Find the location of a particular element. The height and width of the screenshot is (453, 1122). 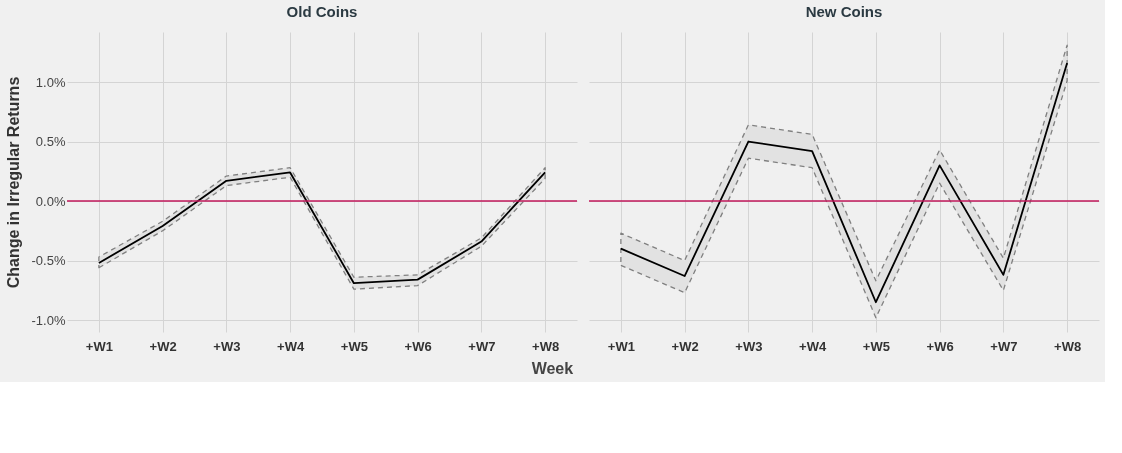

chart-title: New Coins is located at coordinates (844, 11).